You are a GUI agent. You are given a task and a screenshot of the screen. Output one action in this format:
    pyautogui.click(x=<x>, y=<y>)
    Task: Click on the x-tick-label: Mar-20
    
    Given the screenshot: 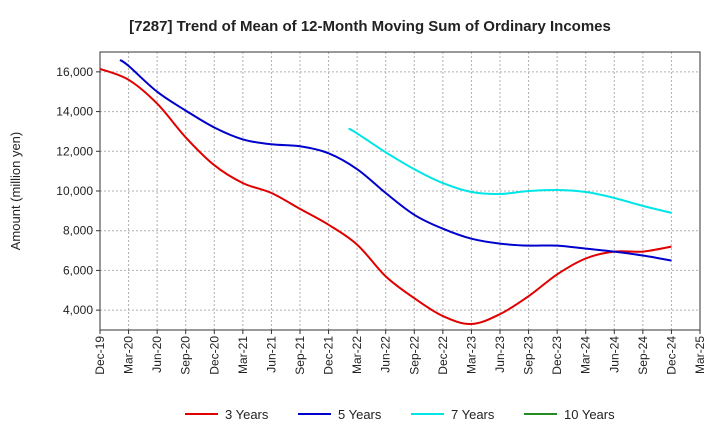 What is the action you would take?
    pyautogui.click(x=129, y=355)
    